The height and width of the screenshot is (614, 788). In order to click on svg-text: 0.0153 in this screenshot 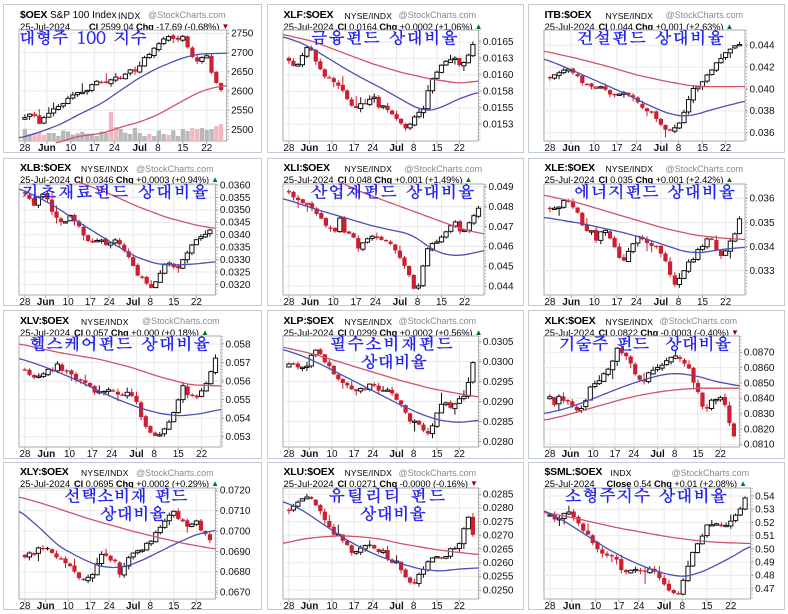, I will do `click(497, 125)`.